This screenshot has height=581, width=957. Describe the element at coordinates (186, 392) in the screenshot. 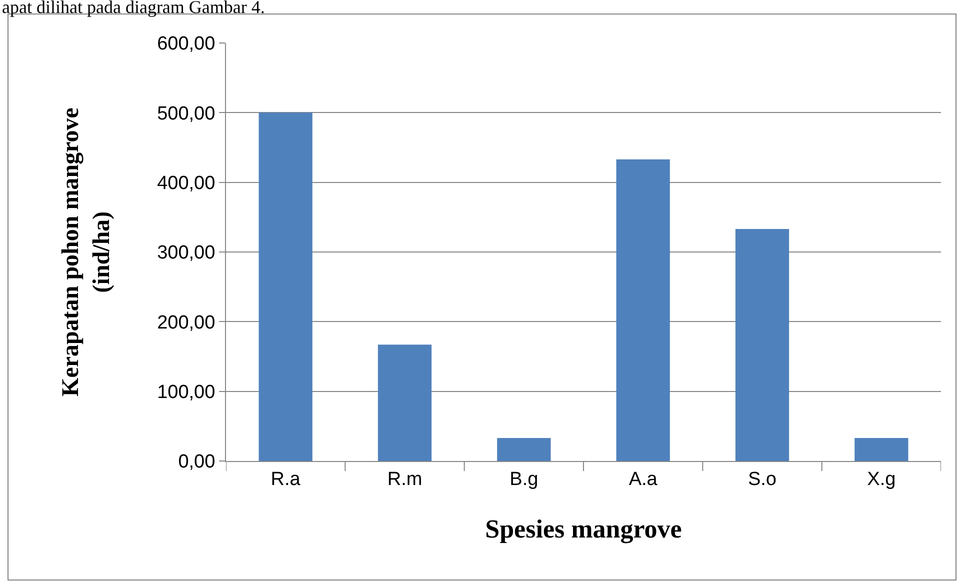

I see `y-tick-label: 100,00` at that location.